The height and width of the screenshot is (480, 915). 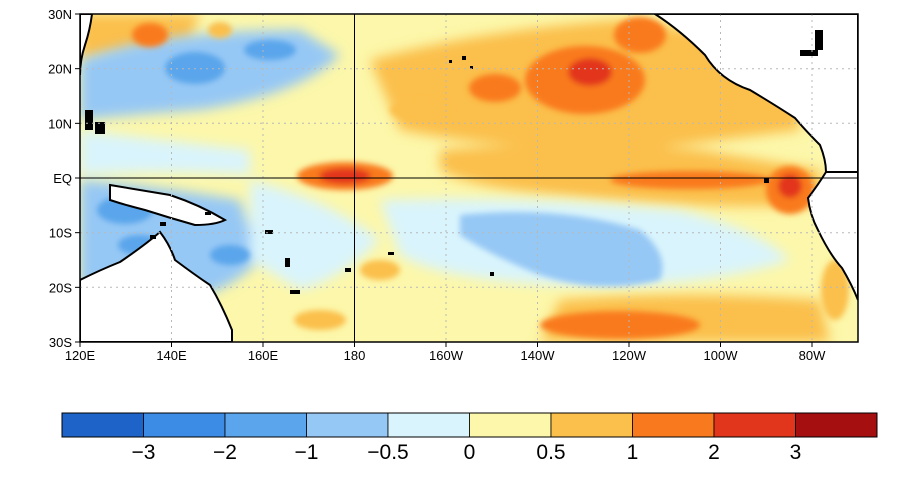 What do you see at coordinates (812, 355) in the screenshot?
I see `lon-tick-label: 80W` at bounding box center [812, 355].